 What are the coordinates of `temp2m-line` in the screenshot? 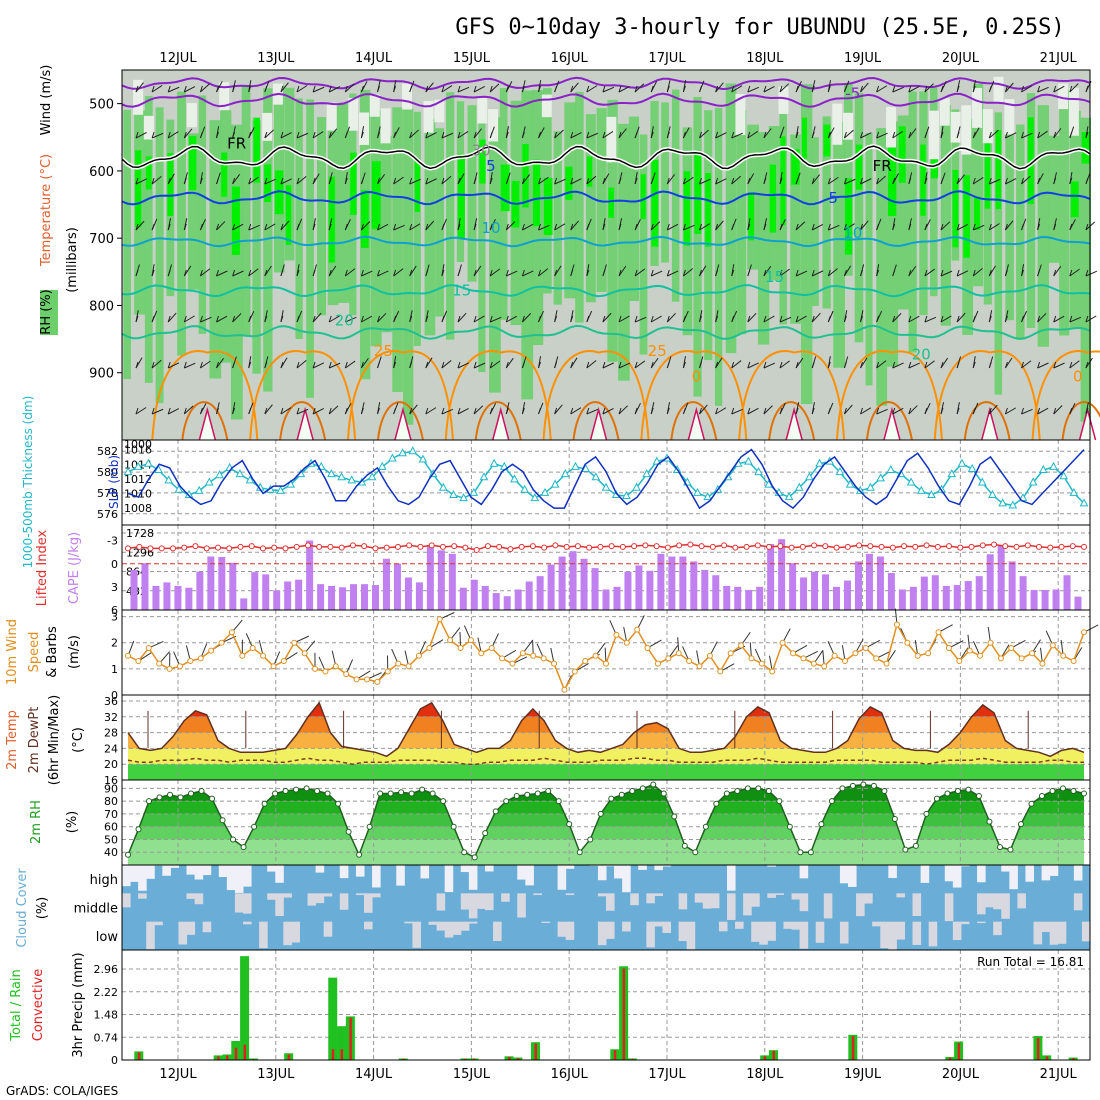 It's located at (606, 729).